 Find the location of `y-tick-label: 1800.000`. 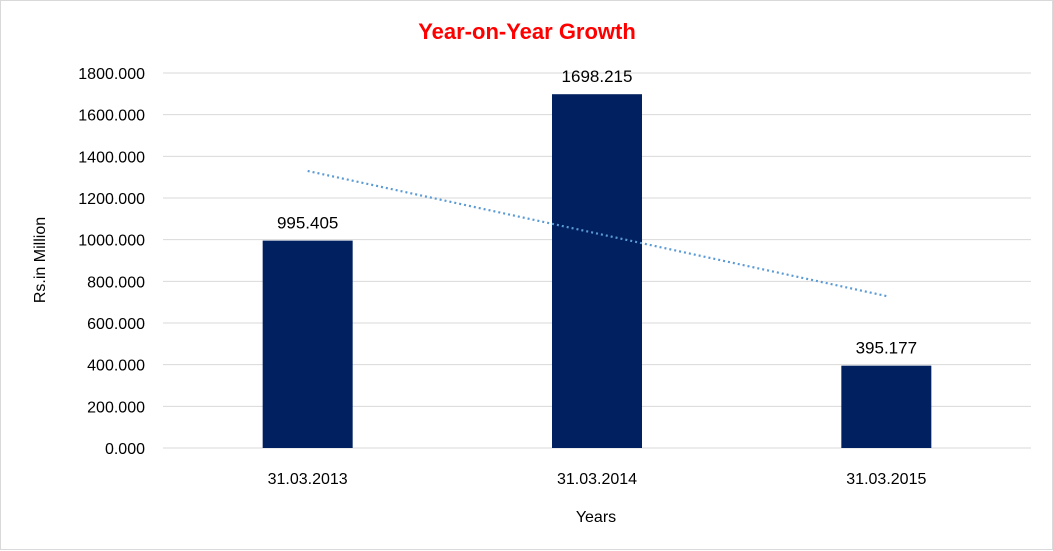

y-tick-label: 1800.000 is located at coordinates (111, 74).